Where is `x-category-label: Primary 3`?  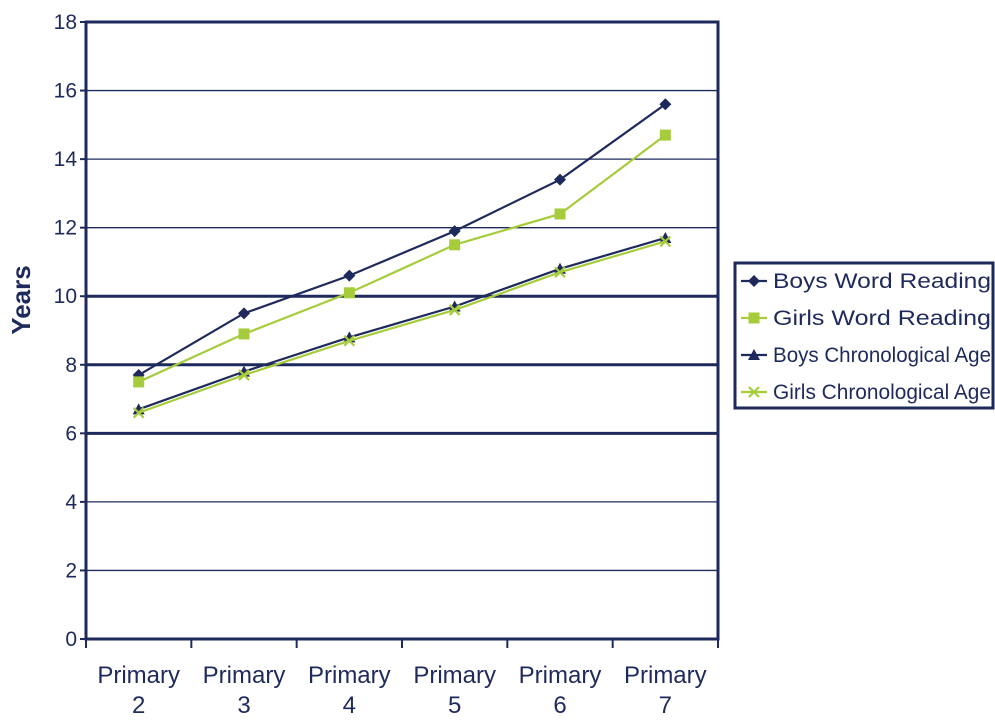
x-category-label: Primary 3 is located at coordinates (244, 690).